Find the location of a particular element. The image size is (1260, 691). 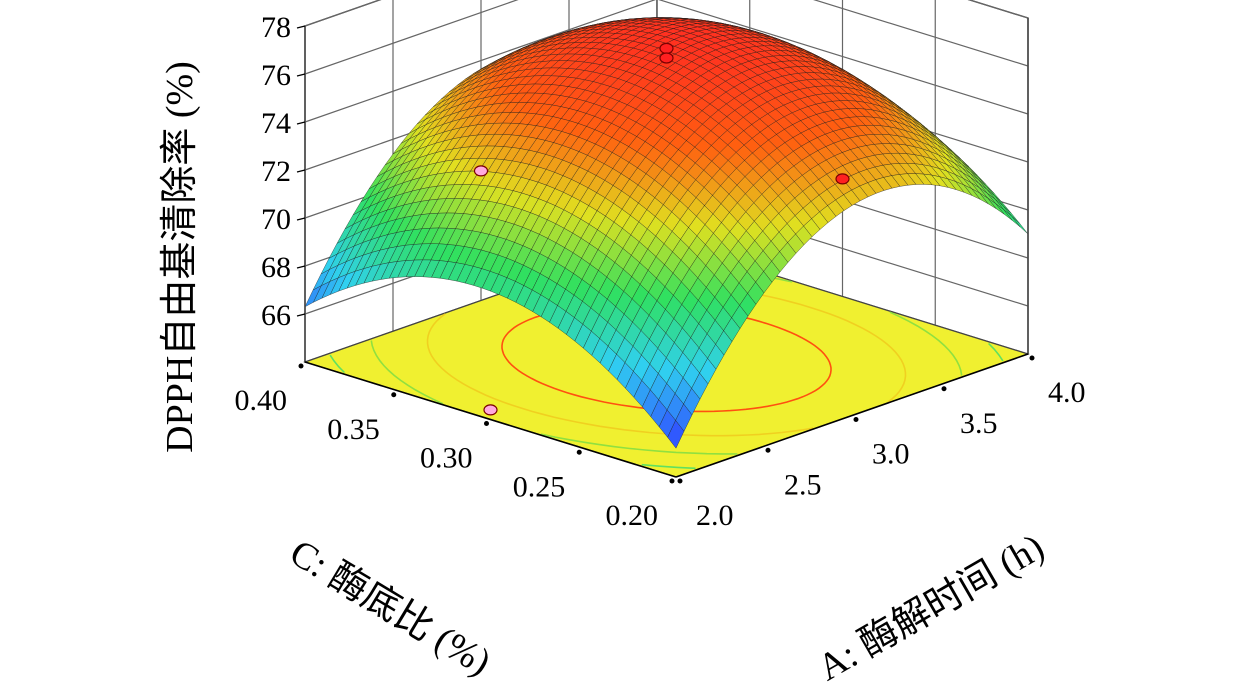

y-tick-label: 0.30 is located at coordinates (446, 458).